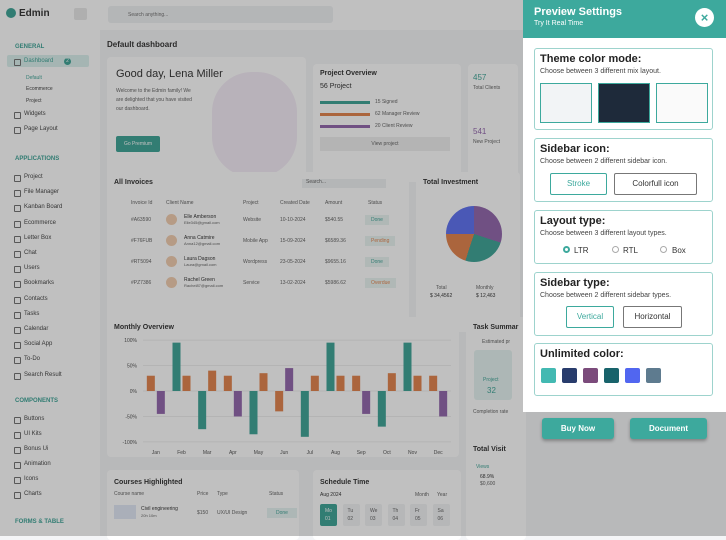 The image size is (726, 540). What do you see at coordinates (668, 428) in the screenshot?
I see `document-button: Document` at bounding box center [668, 428].